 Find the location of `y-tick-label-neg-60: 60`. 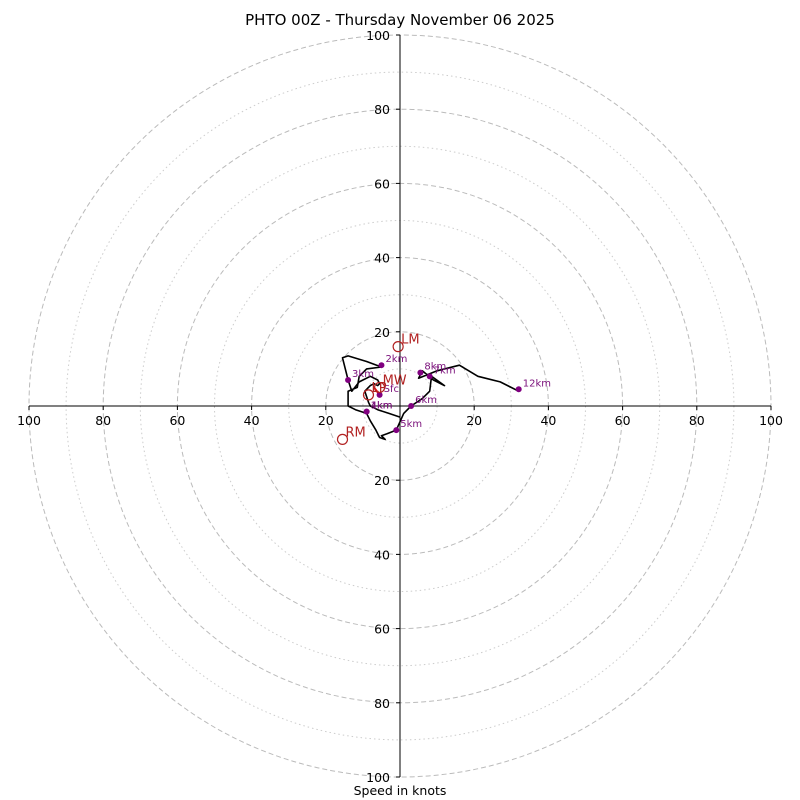

y-tick-label-neg-60: 60 is located at coordinates (382, 629).